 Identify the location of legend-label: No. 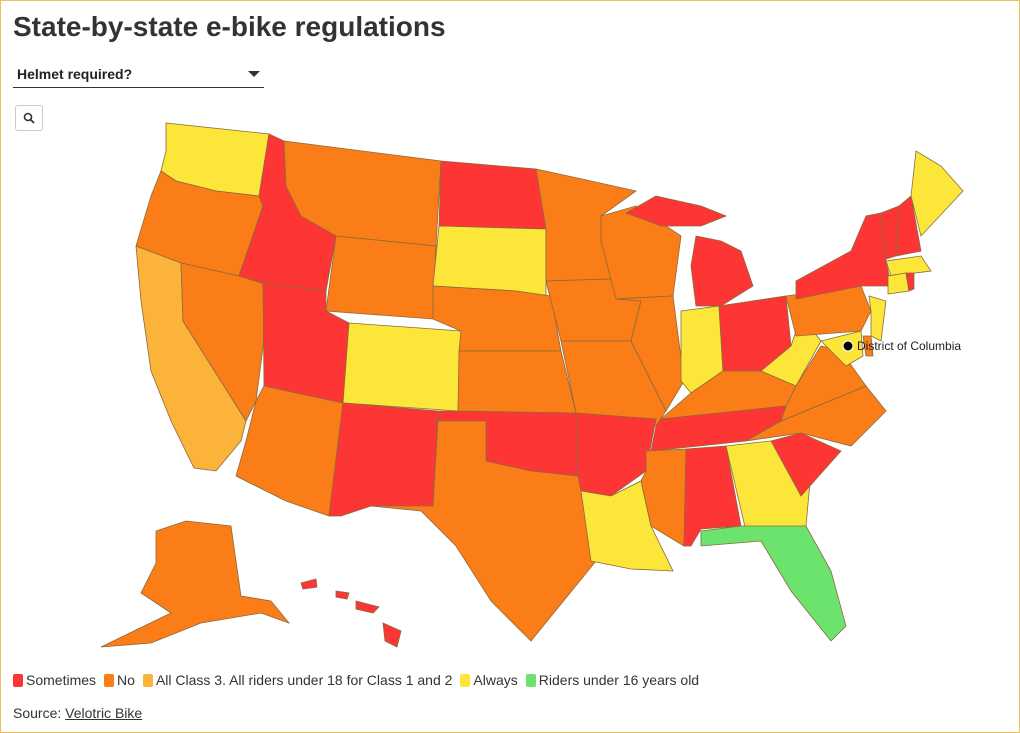
(126, 680).